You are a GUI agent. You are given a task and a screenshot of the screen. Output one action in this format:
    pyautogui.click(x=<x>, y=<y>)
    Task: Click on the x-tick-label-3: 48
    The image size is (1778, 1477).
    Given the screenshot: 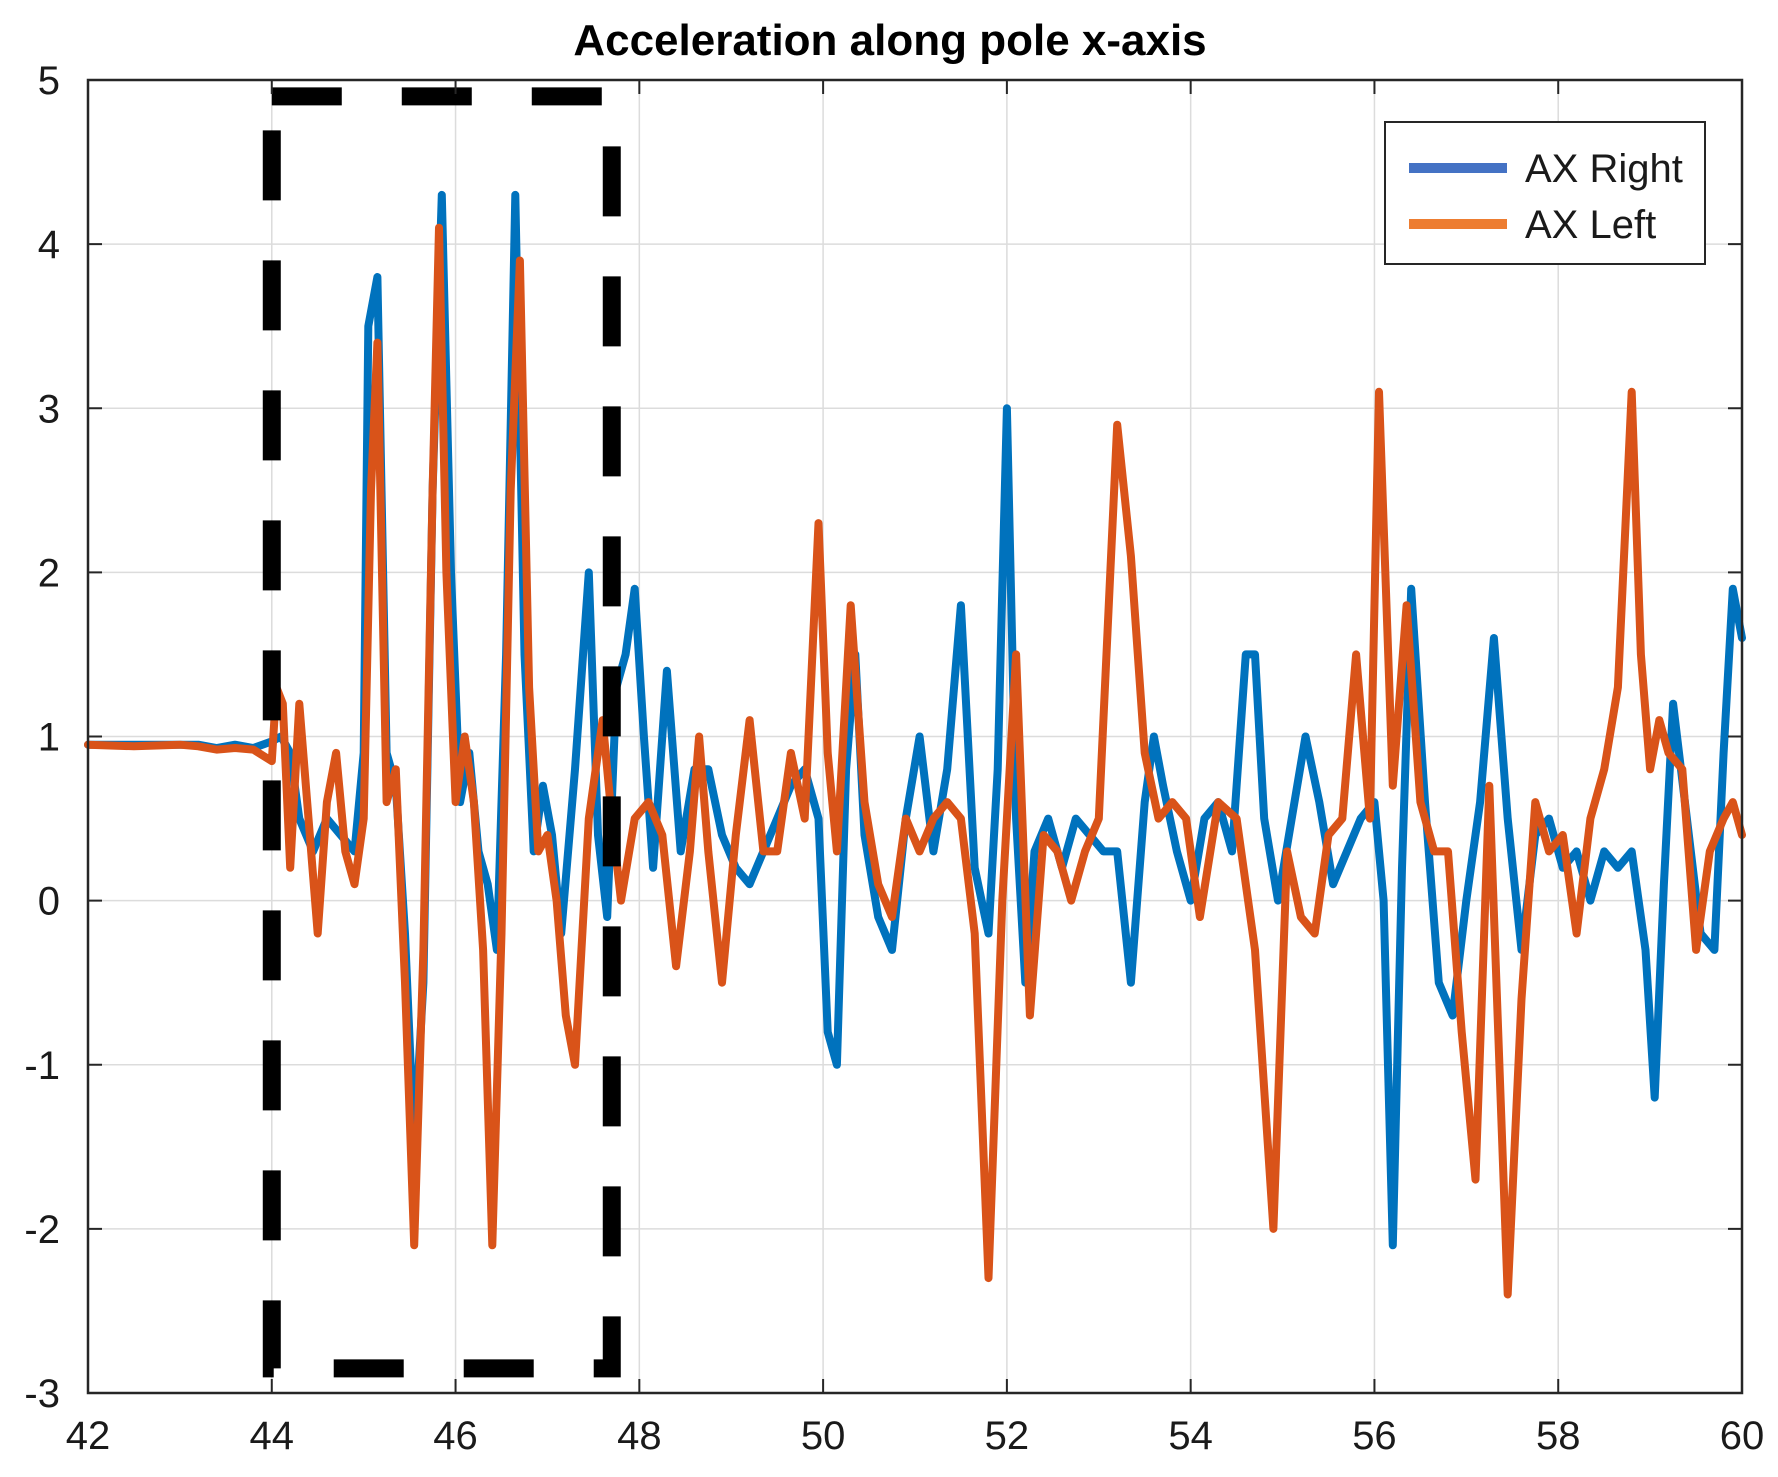 What is the action you would take?
    pyautogui.click(x=639, y=1436)
    